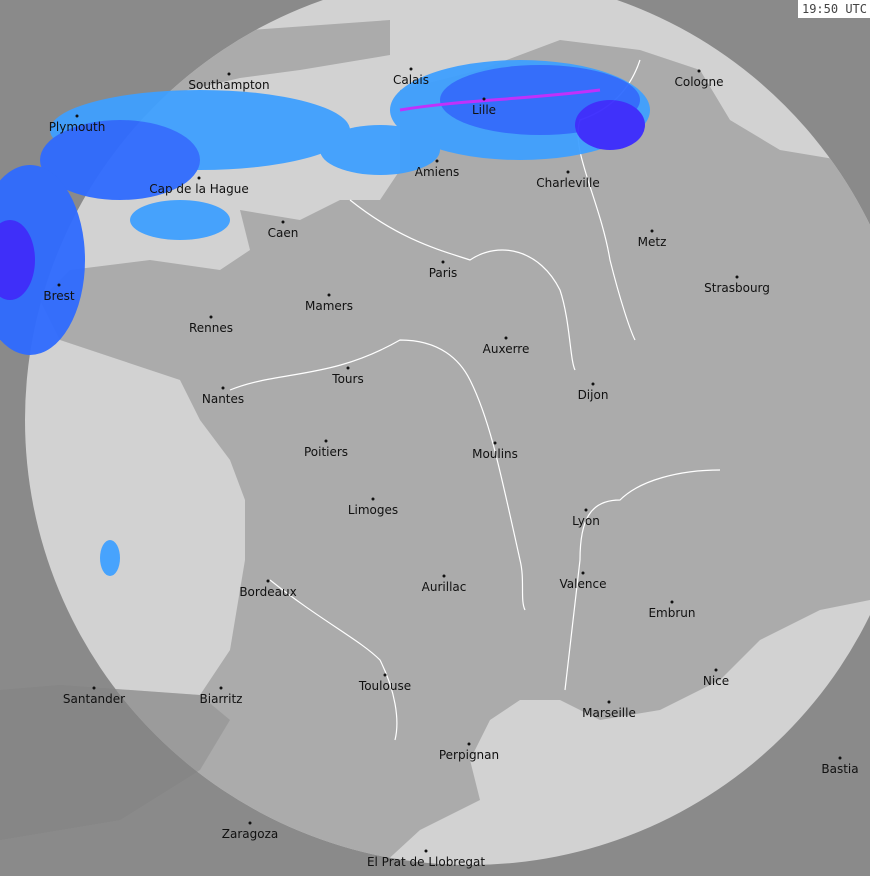  Describe the element at coordinates (326, 452) in the screenshot. I see `city-label: Poitiers` at that location.